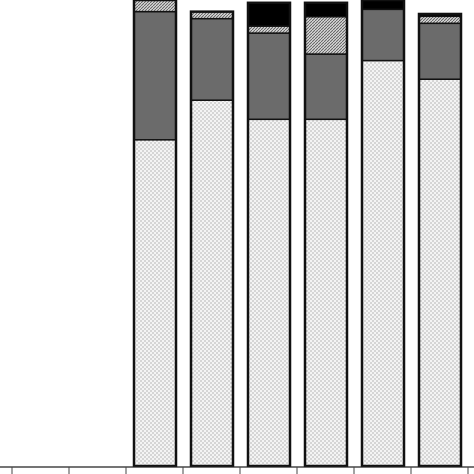  Describe the element at coordinates (440, 20) in the screenshot. I see `bar-7-segment-hatched` at that location.